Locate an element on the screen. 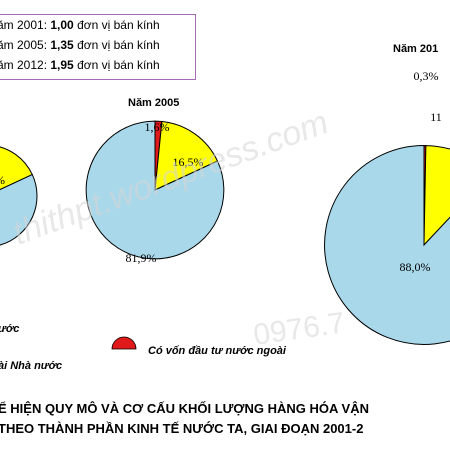 This screenshot has height=450, width=450. scale-row-2005: ăm 2005: 1,35 đơn vị bán kính is located at coordinates (80, 45).